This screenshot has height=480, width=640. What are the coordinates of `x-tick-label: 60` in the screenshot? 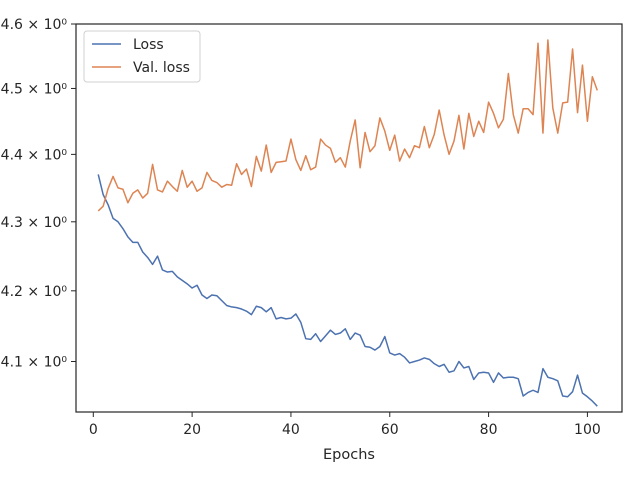 It's located at (390, 430).